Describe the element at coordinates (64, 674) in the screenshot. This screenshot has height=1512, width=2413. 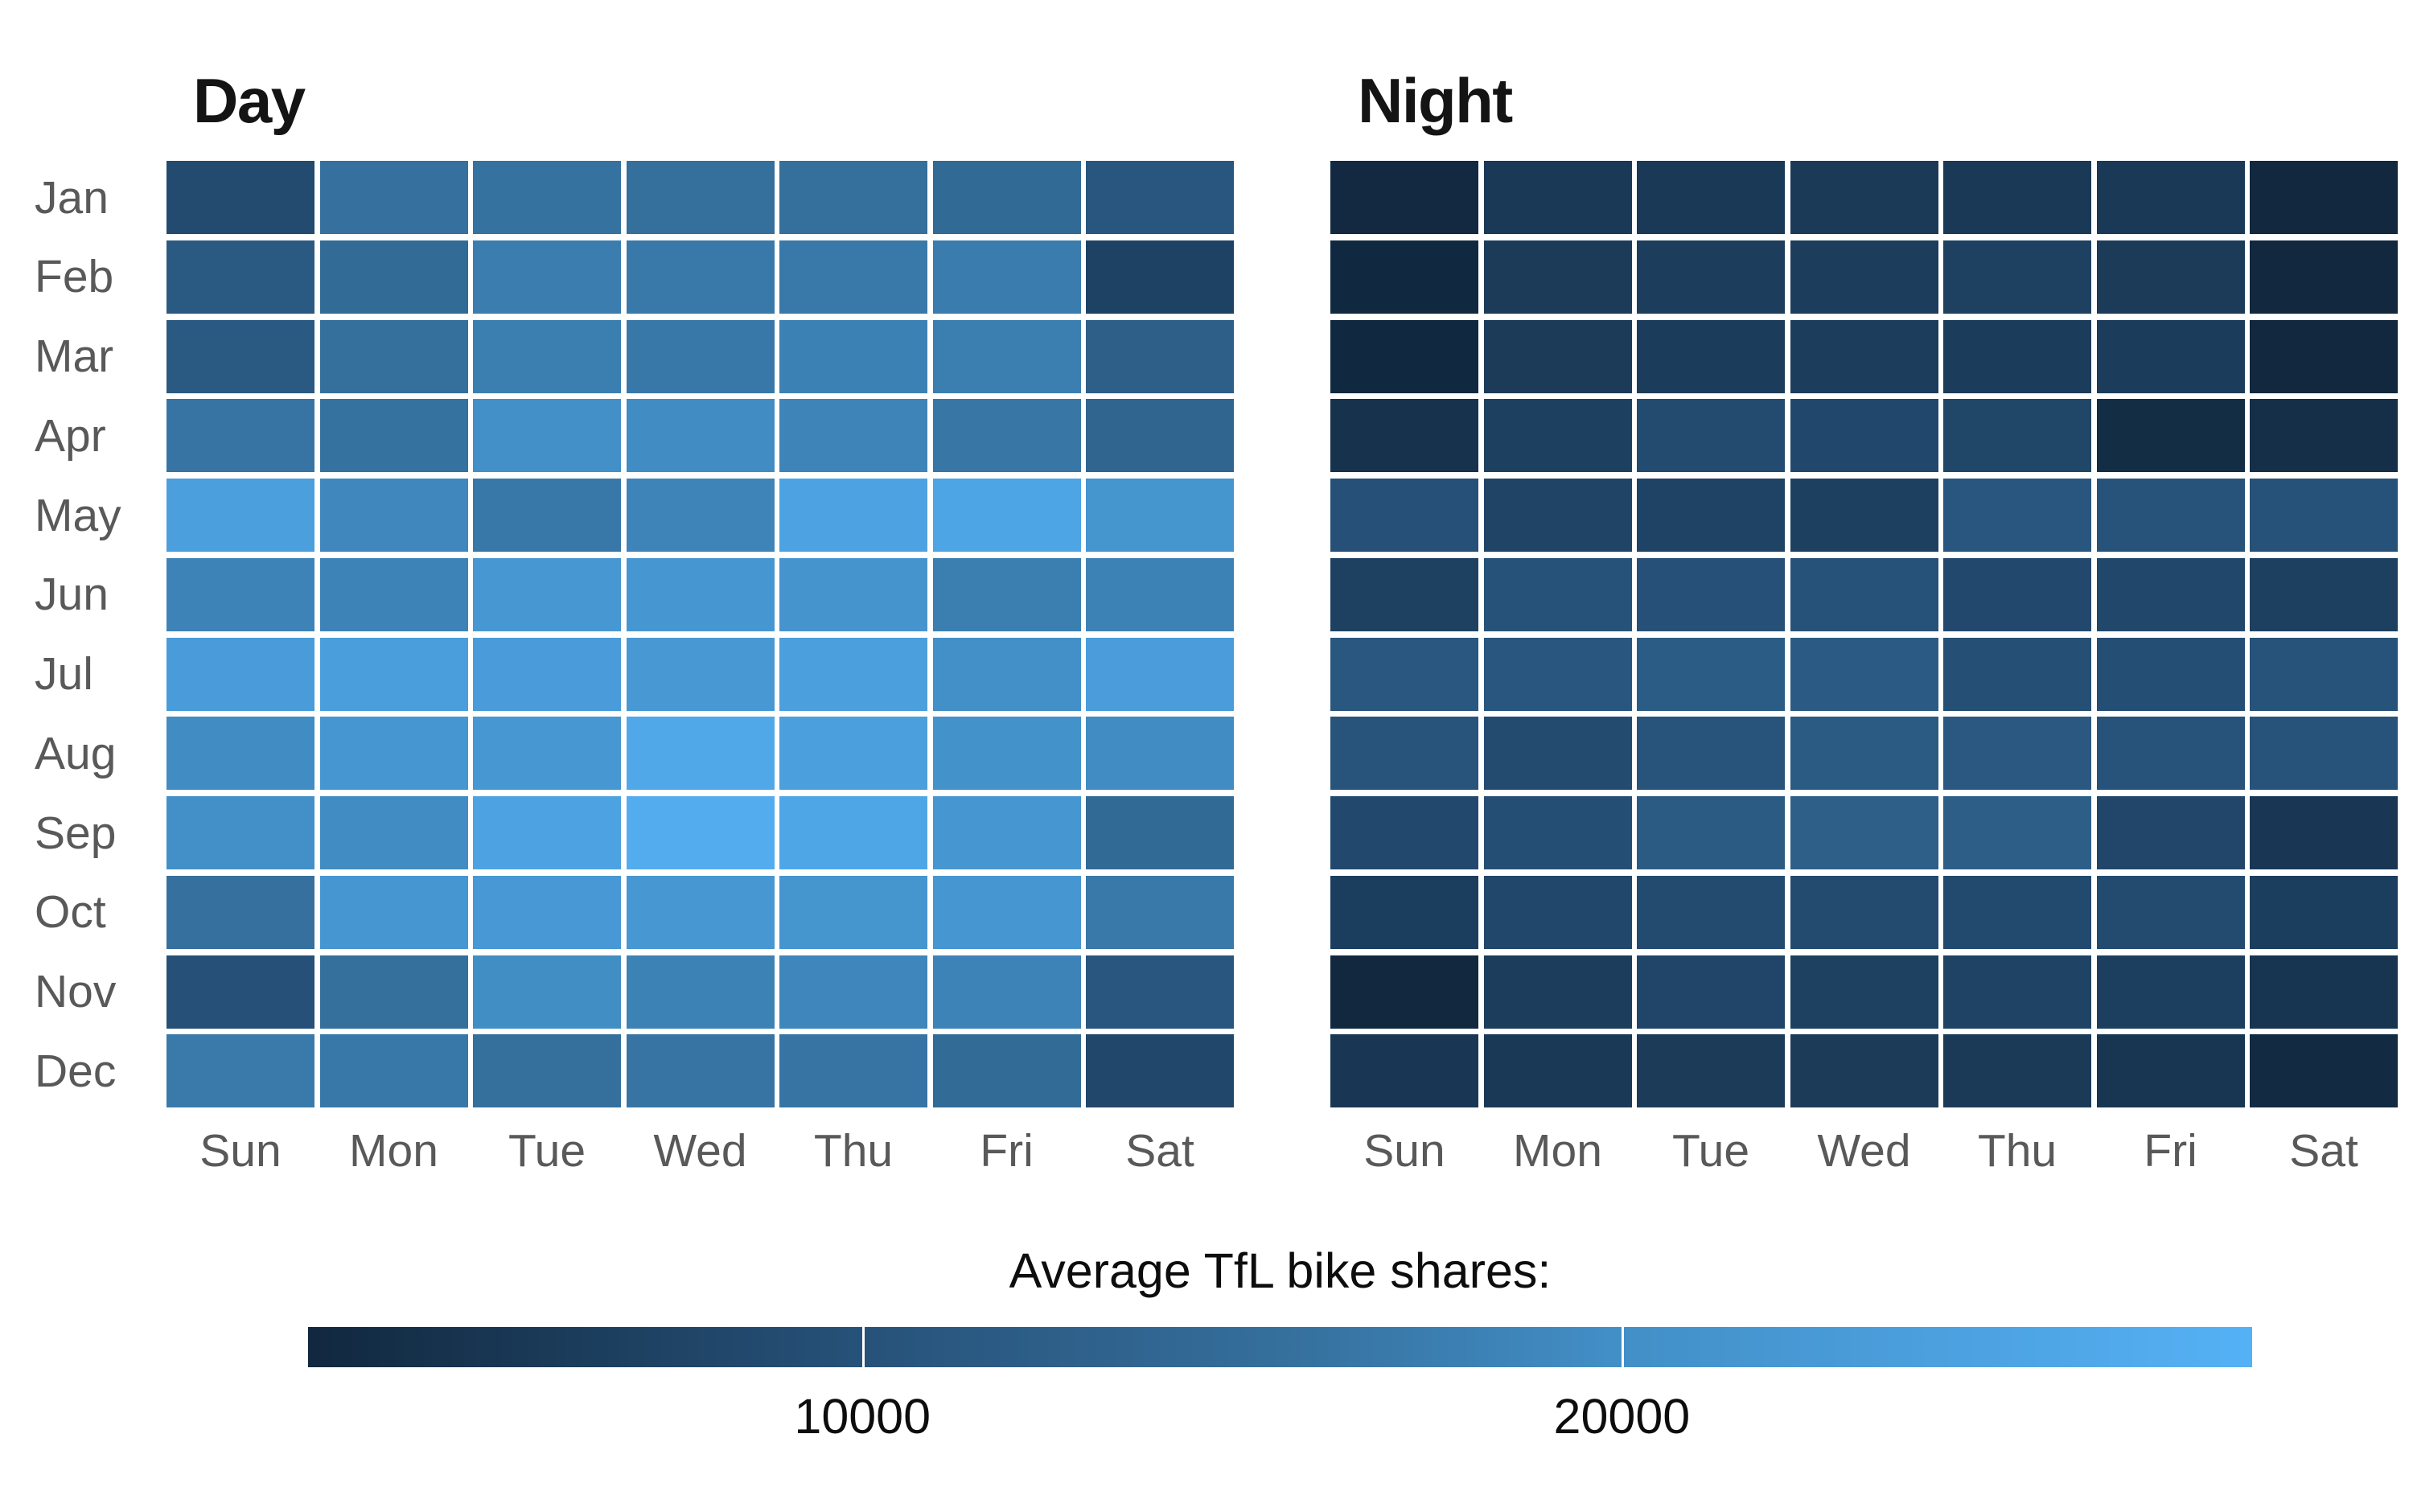
I see `month-label-Jul: Jul` at that location.